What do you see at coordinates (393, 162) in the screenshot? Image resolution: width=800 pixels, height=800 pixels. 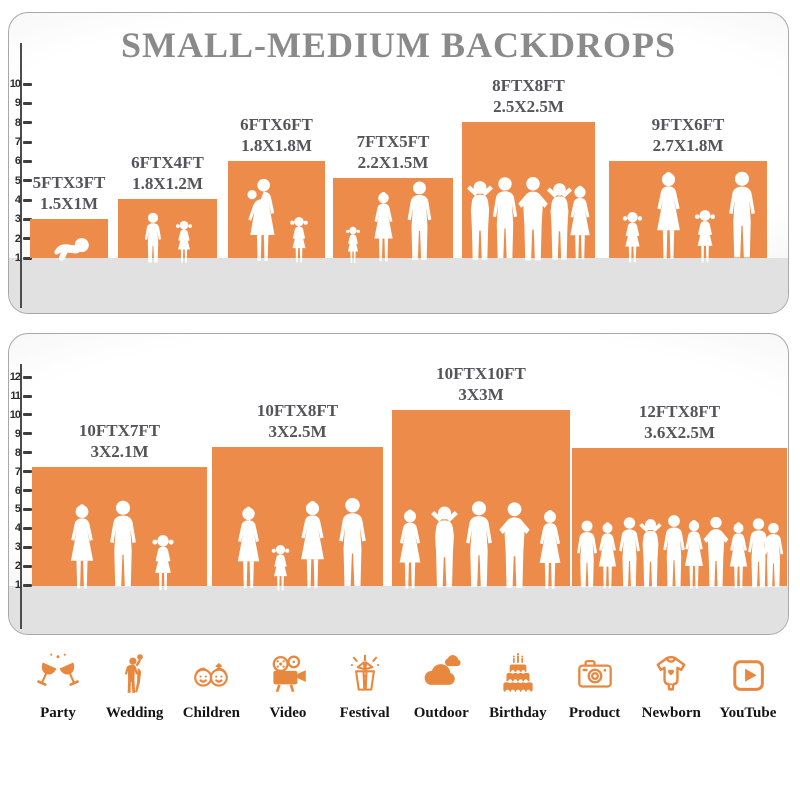 I see `bar-size-m: 2.2X1.5M` at bounding box center [393, 162].